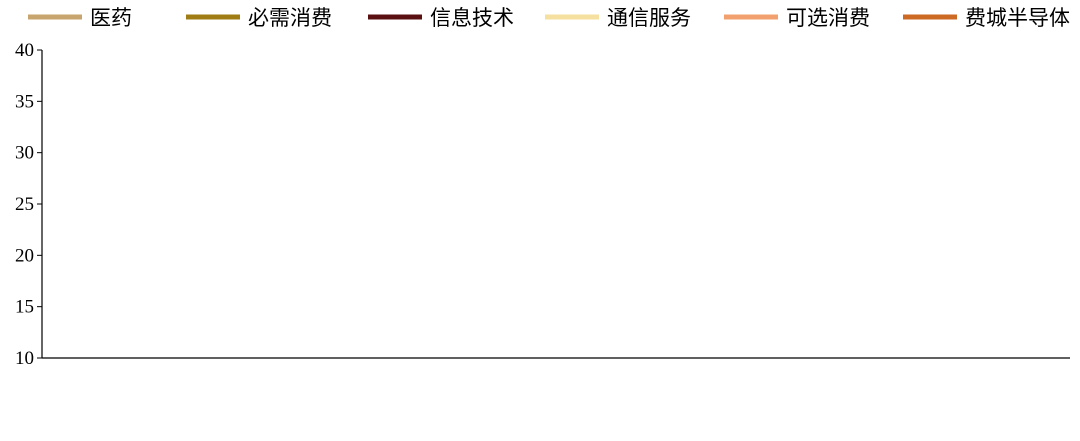 This screenshot has height=441, width=1080. I want to click on y-tick-label: 20, so click(24, 255).